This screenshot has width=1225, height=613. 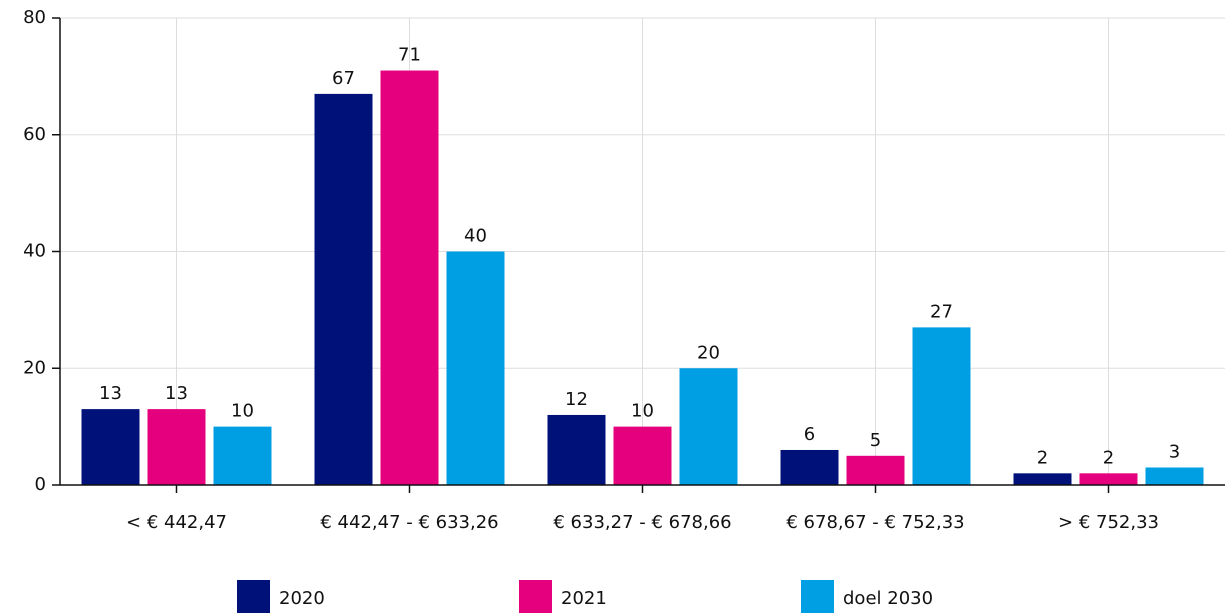 What do you see at coordinates (875, 440) in the screenshot?
I see `data-label: 5` at bounding box center [875, 440].